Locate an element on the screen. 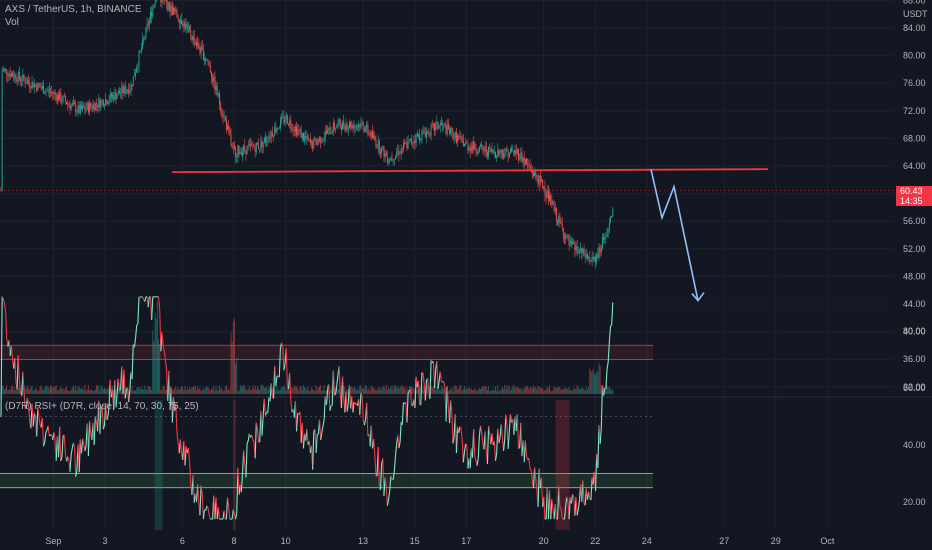 This screenshot has height=550, width=932. symbol-legend: AXS / TetherUS, 1h, BINANCE is located at coordinates (73, 9).